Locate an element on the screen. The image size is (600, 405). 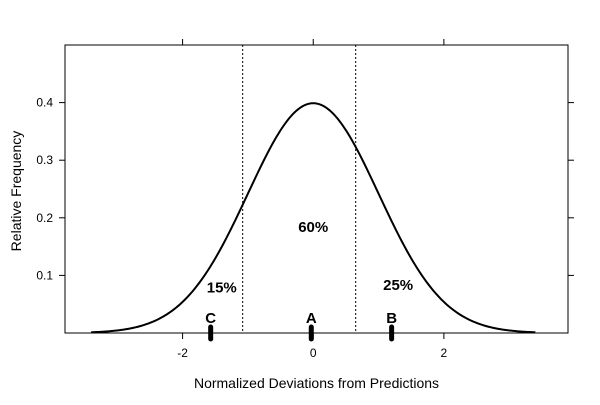
y-tick-label: 0.4 is located at coordinates (44, 103).